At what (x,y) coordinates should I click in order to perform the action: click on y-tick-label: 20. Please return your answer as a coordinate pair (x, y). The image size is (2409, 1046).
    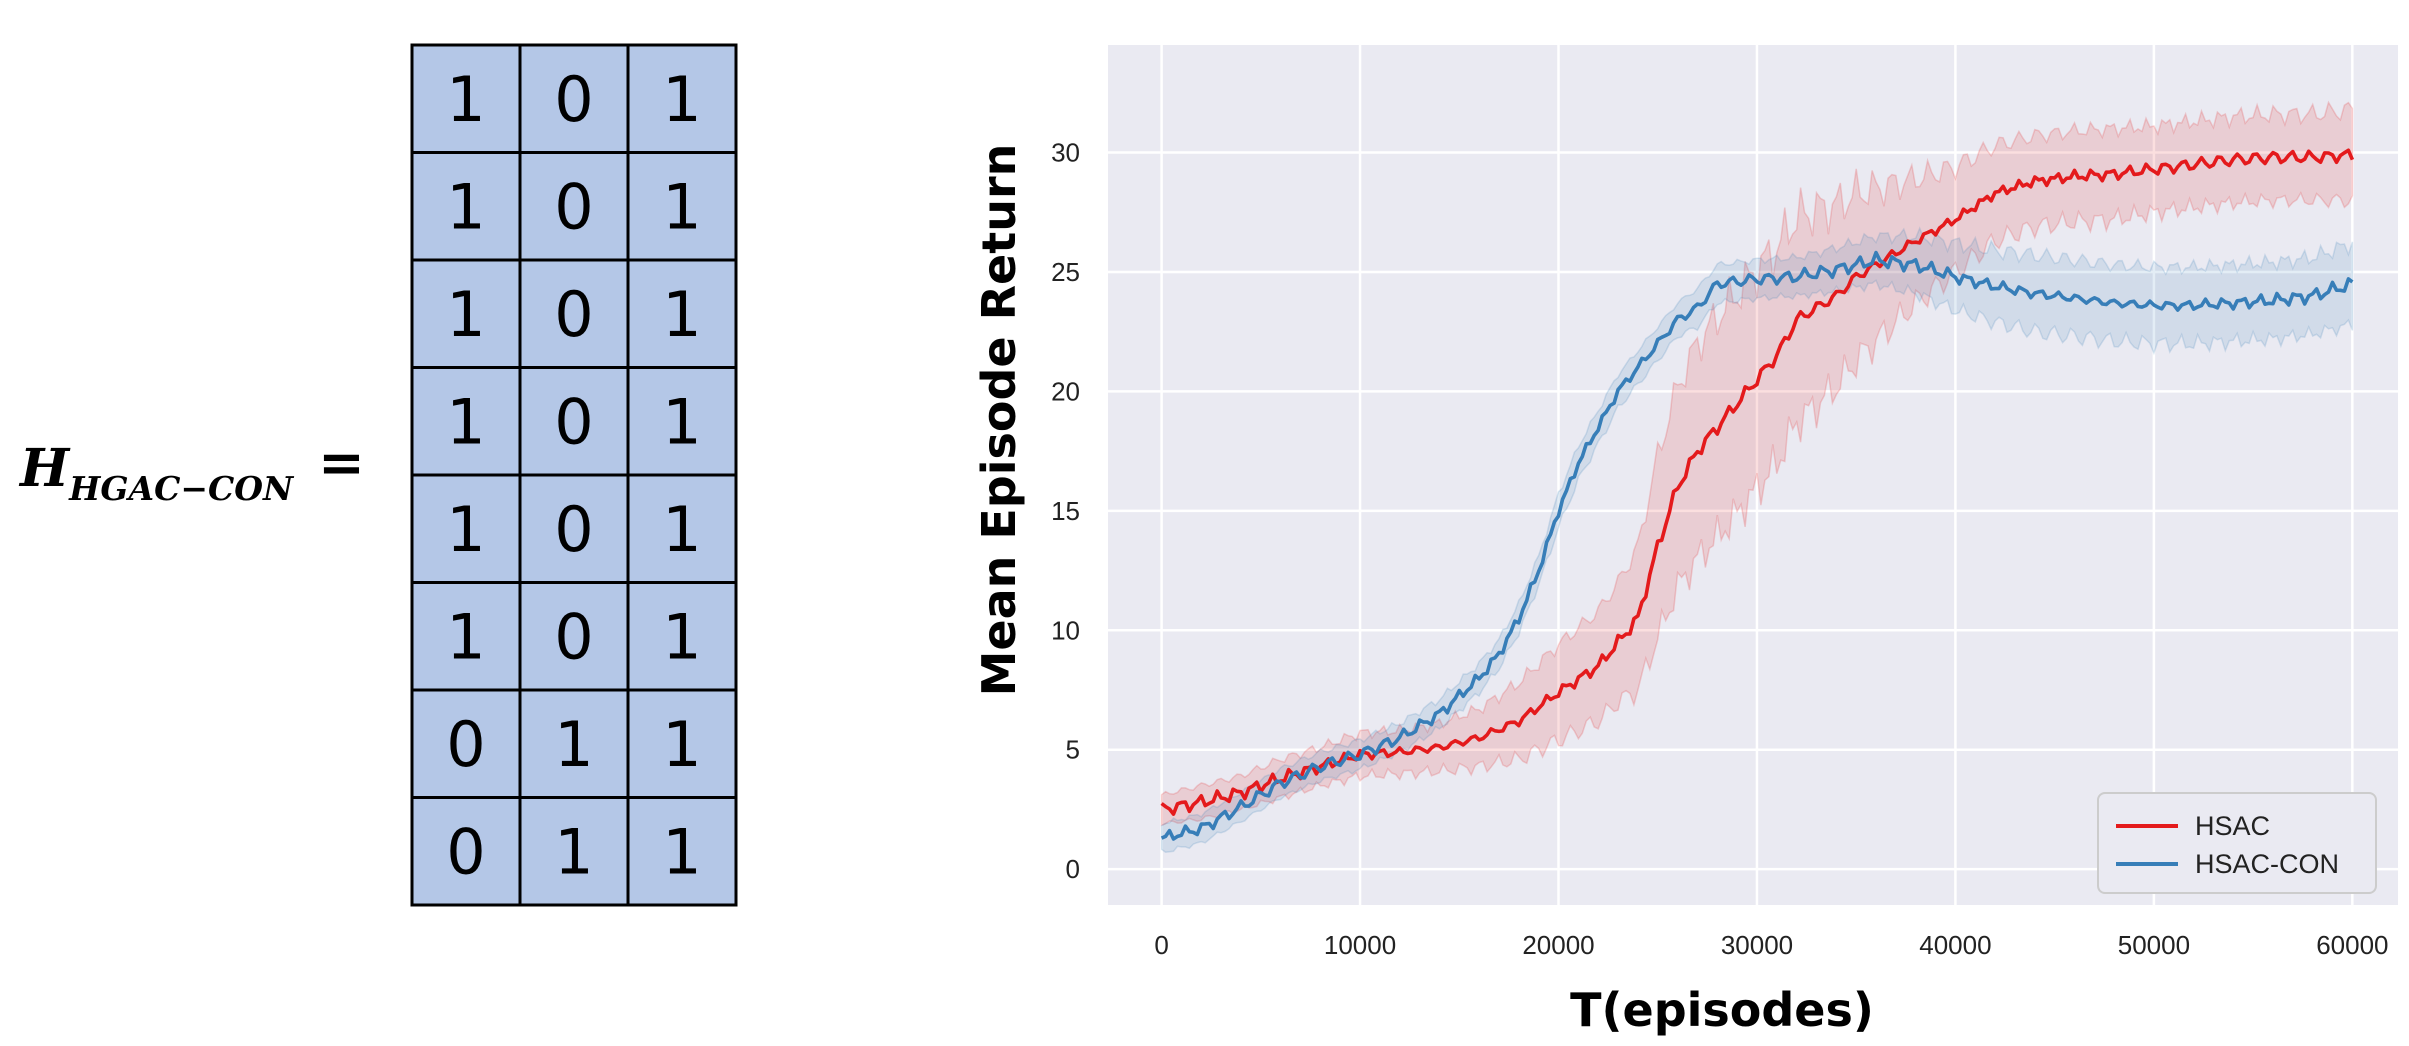
    Looking at the image, I should click on (1065, 391).